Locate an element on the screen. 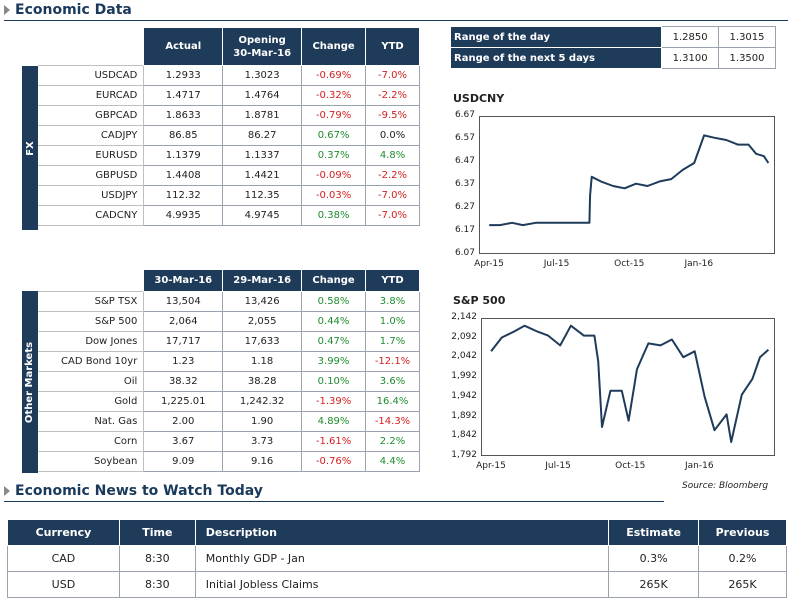 Image resolution: width=792 pixels, height=603 pixels. sp500-chart-svg is located at coordinates (630, 383).